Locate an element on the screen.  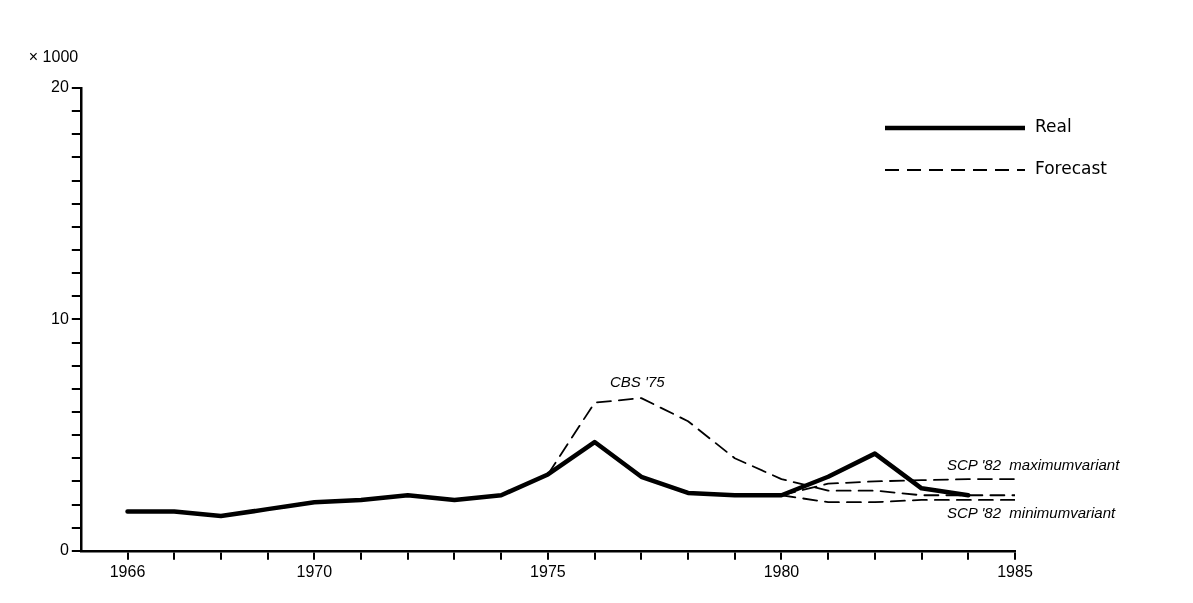
x-tick-label: 1975 is located at coordinates (548, 571).